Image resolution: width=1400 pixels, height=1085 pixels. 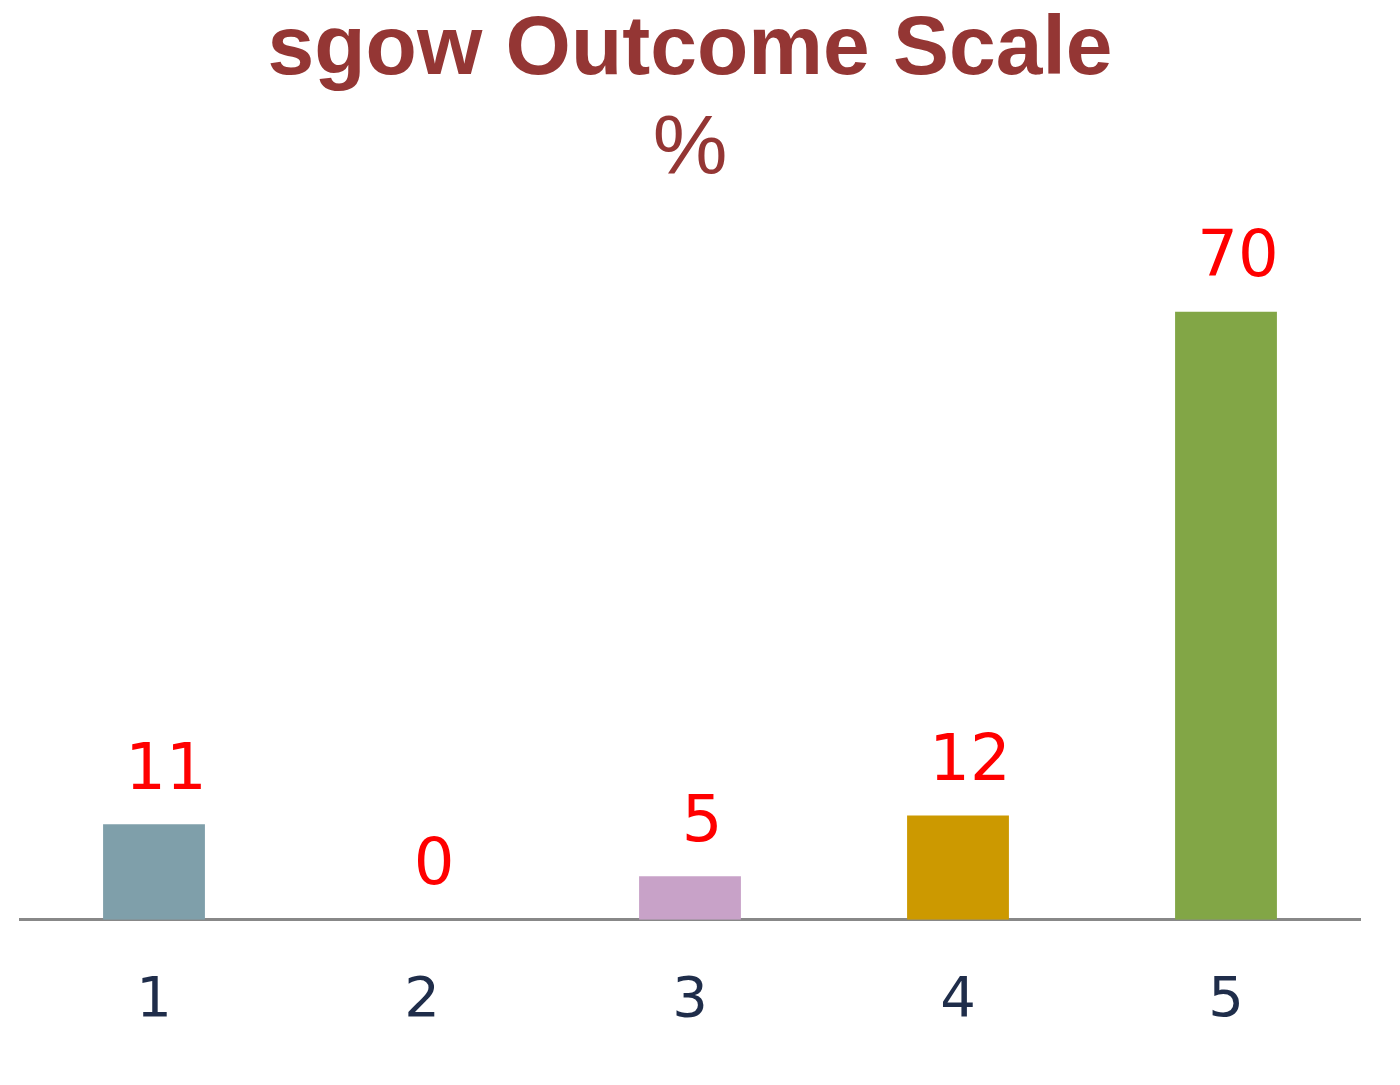 I want to click on data-label: 0, so click(x=434, y=862).